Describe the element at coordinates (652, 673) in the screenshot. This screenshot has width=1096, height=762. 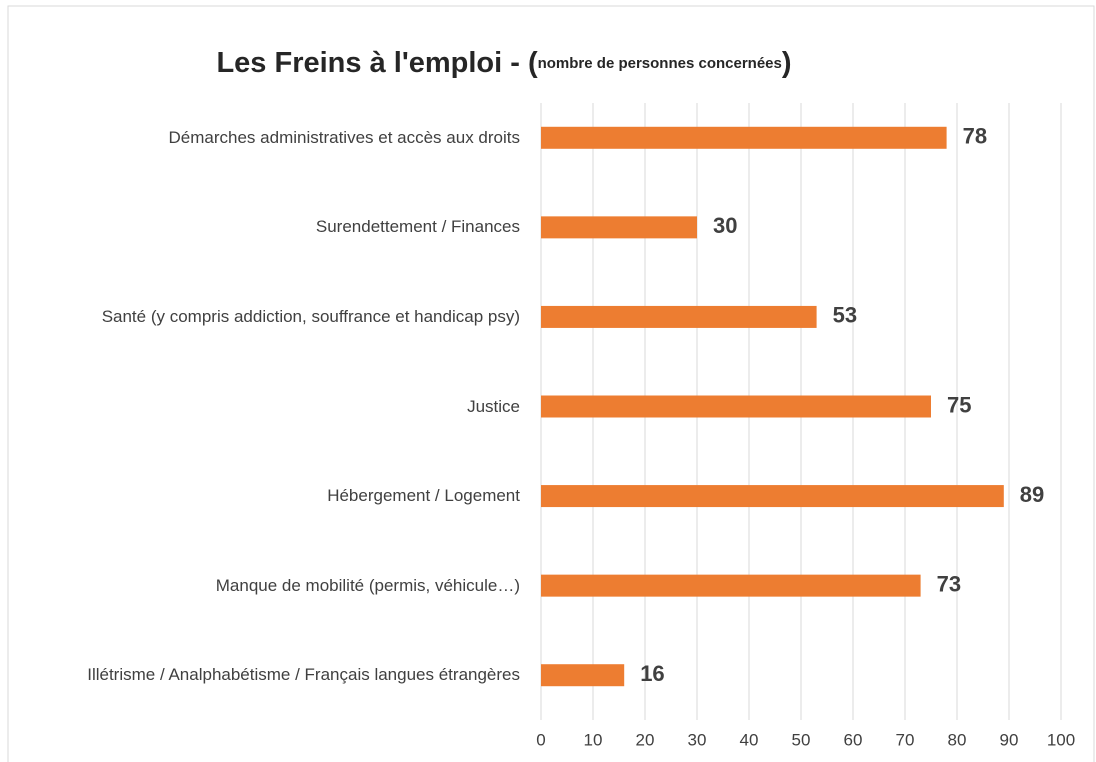
I see `data-label: 16` at that location.